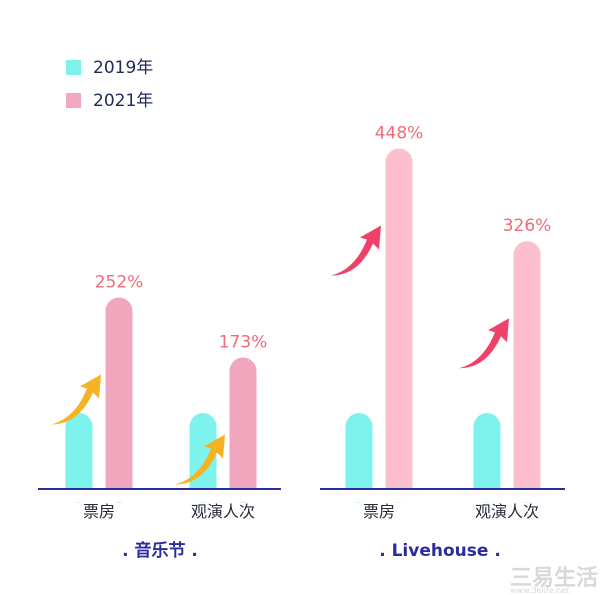 Image resolution: width=600 pixels, height=595 pixels. What do you see at coordinates (123, 101) in the screenshot?
I see `legend-label: 2021年` at bounding box center [123, 101].